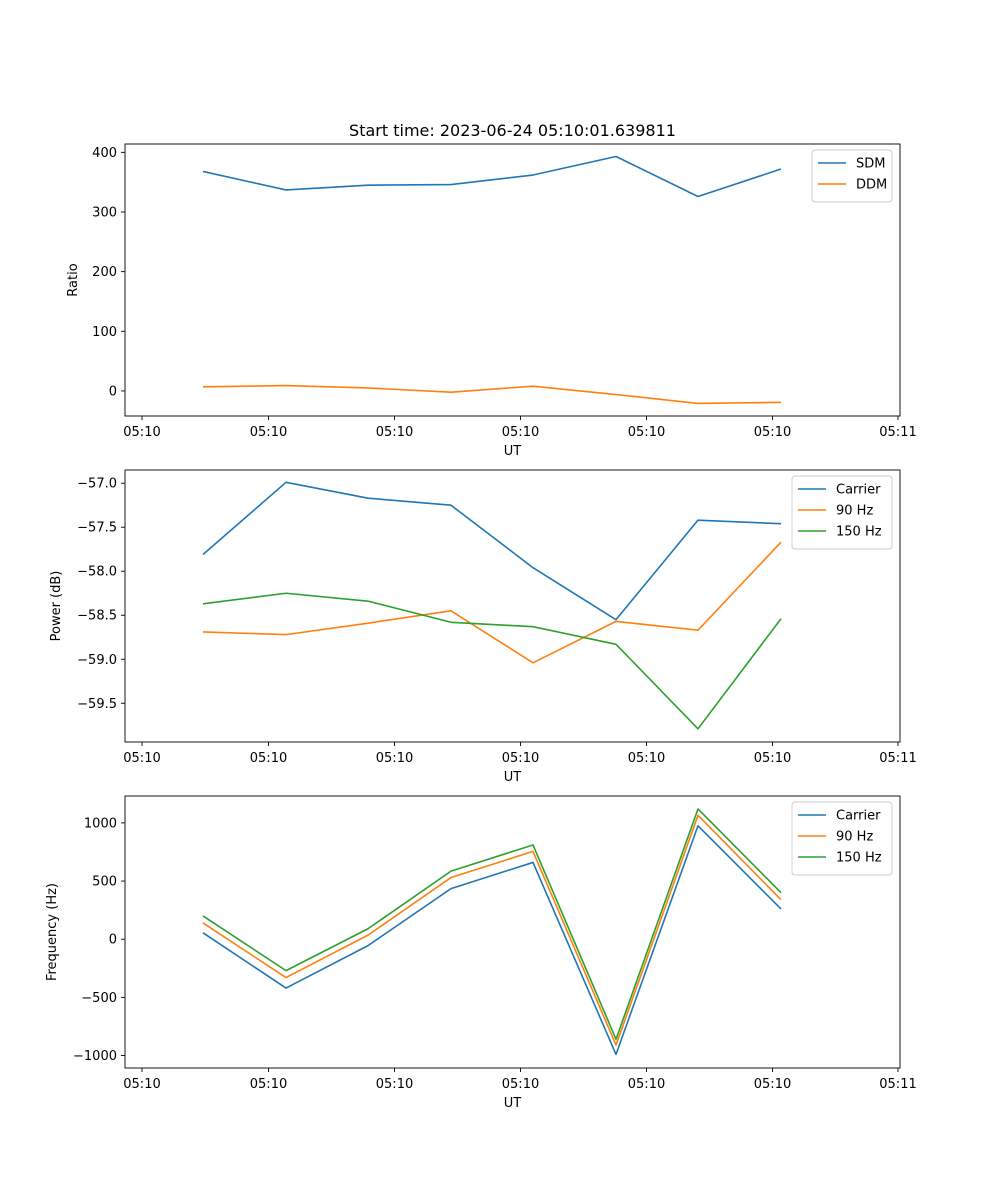 The width and height of the screenshot is (1000, 1200). What do you see at coordinates (97, 484) in the screenshot?
I see `y-tick-label: −57.0` at bounding box center [97, 484].